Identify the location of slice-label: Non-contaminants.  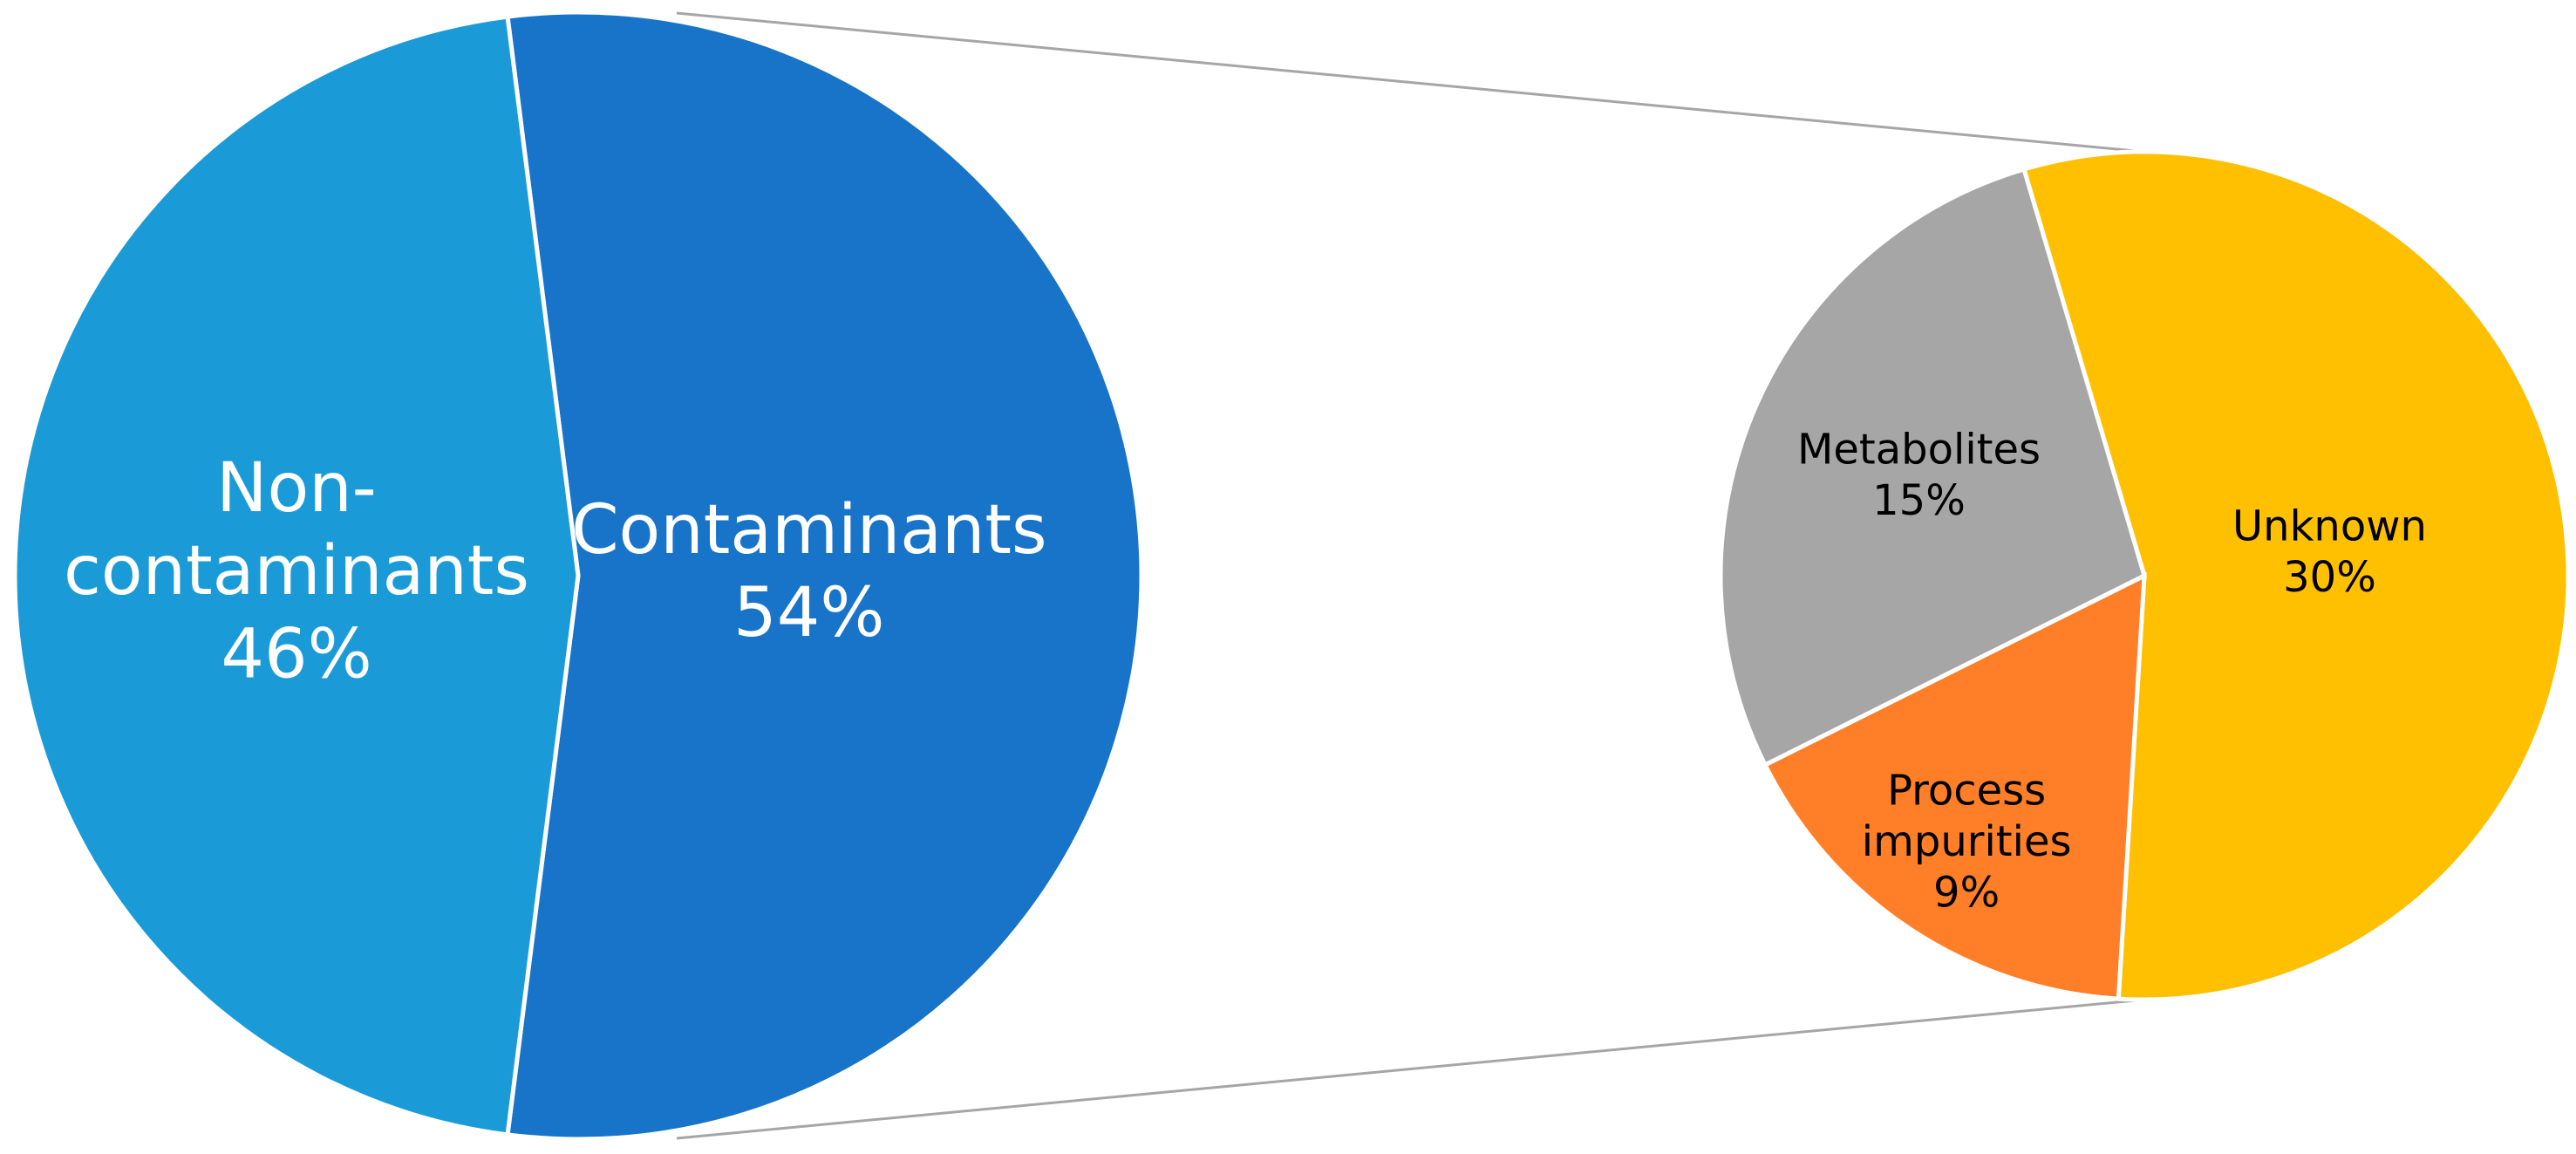
(296, 530).